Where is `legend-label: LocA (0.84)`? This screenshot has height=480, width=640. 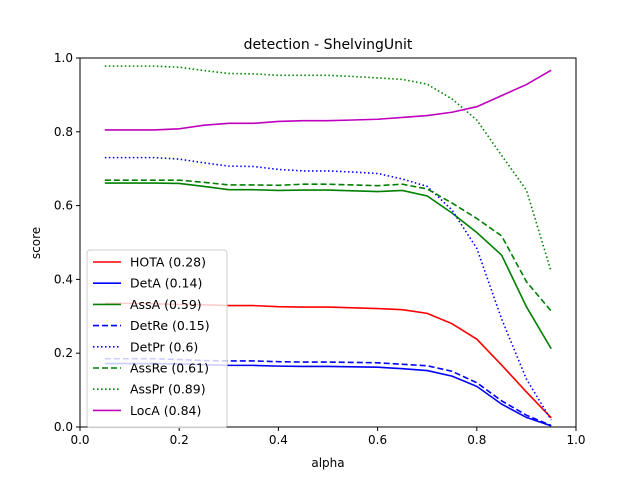 legend-label: LocA (0.84) is located at coordinates (165, 410).